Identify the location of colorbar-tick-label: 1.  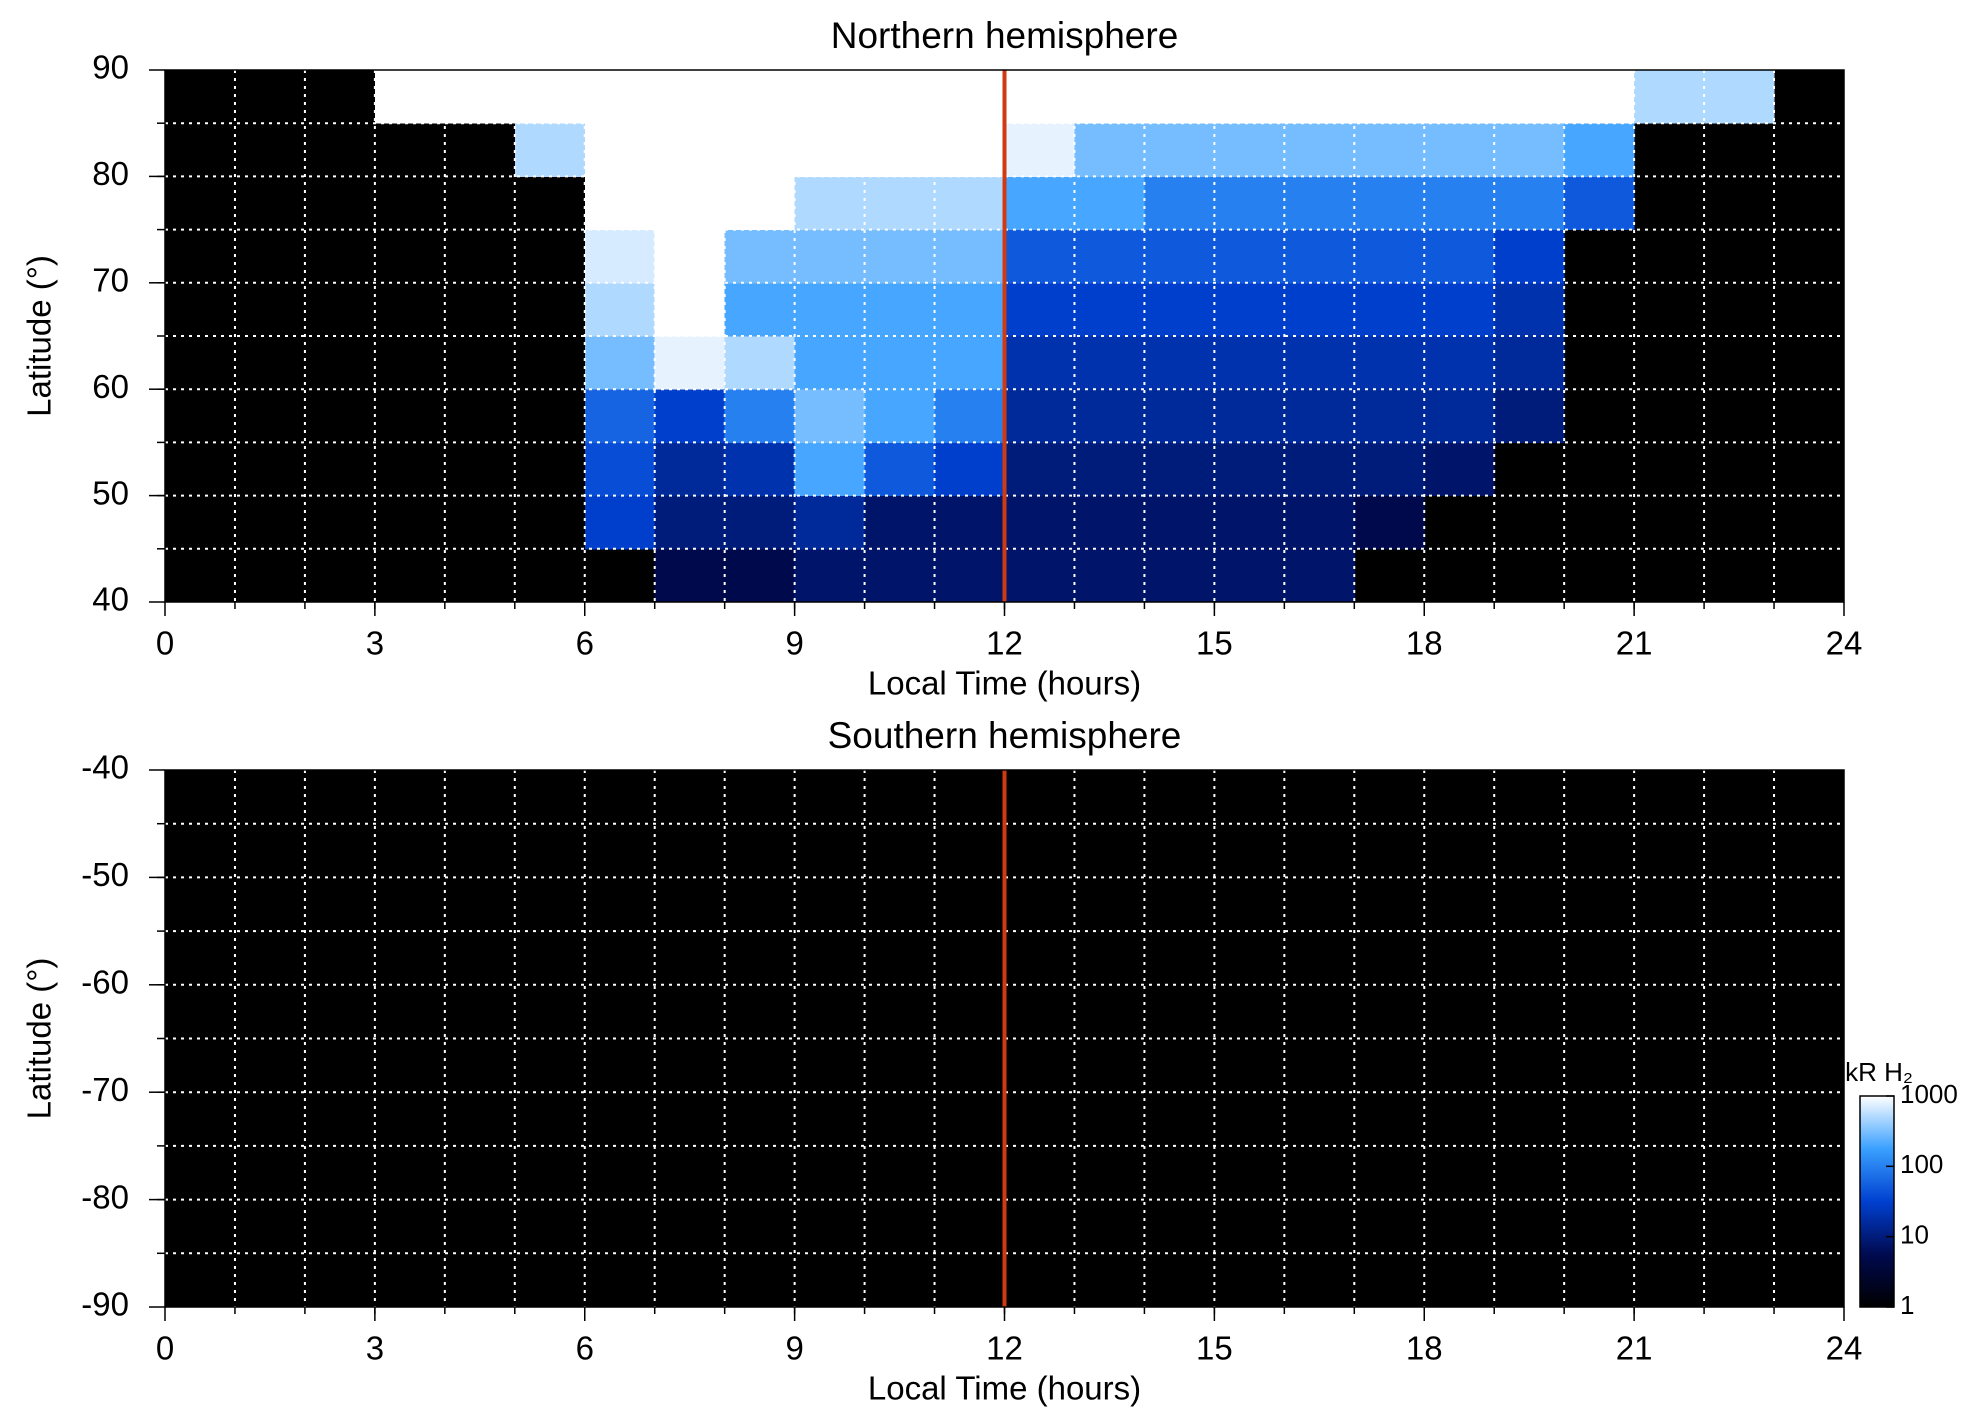
(1907, 1305).